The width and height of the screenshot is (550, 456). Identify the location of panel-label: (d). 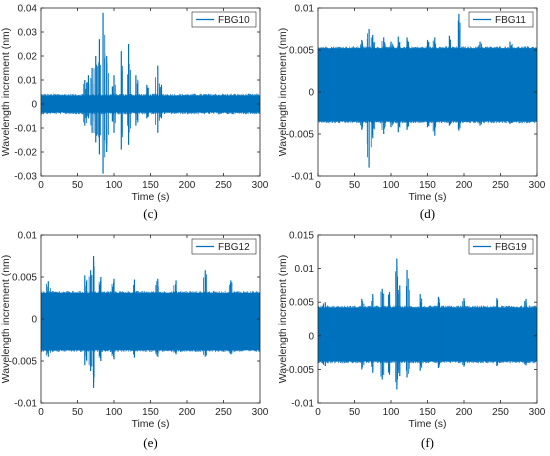
(427, 213).